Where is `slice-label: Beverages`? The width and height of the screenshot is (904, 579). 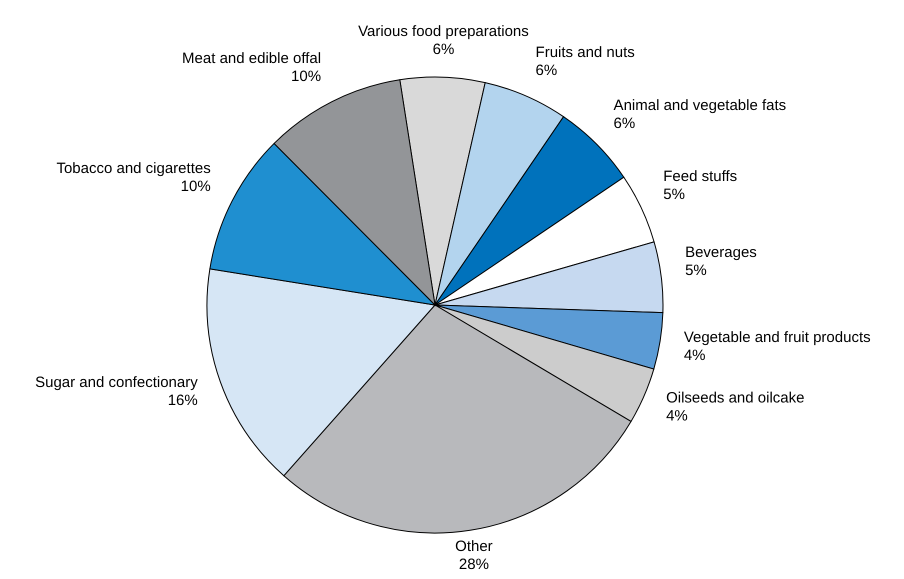 slice-label: Beverages is located at coordinates (721, 252).